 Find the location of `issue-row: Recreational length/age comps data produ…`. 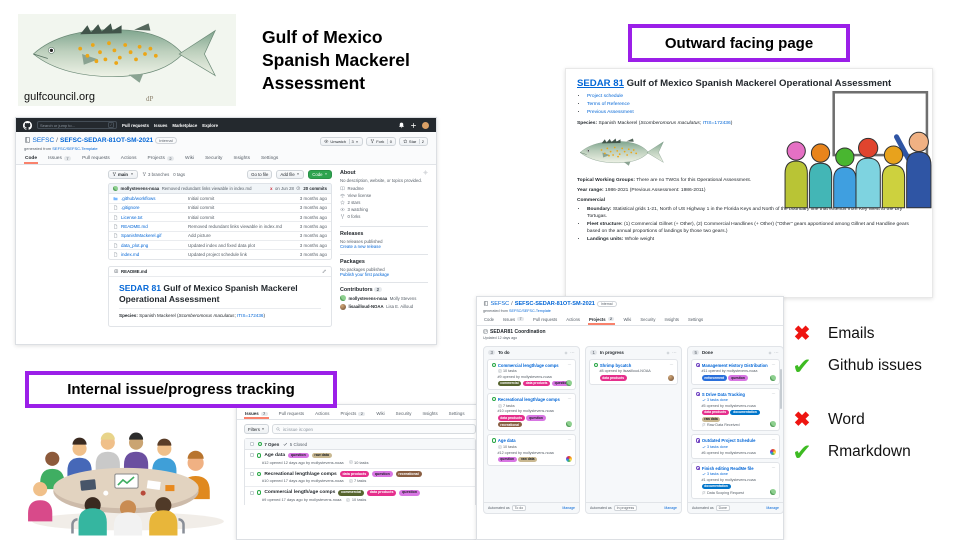

issue-row: Recreational length/age comps data produ… is located at coordinates (360, 478).